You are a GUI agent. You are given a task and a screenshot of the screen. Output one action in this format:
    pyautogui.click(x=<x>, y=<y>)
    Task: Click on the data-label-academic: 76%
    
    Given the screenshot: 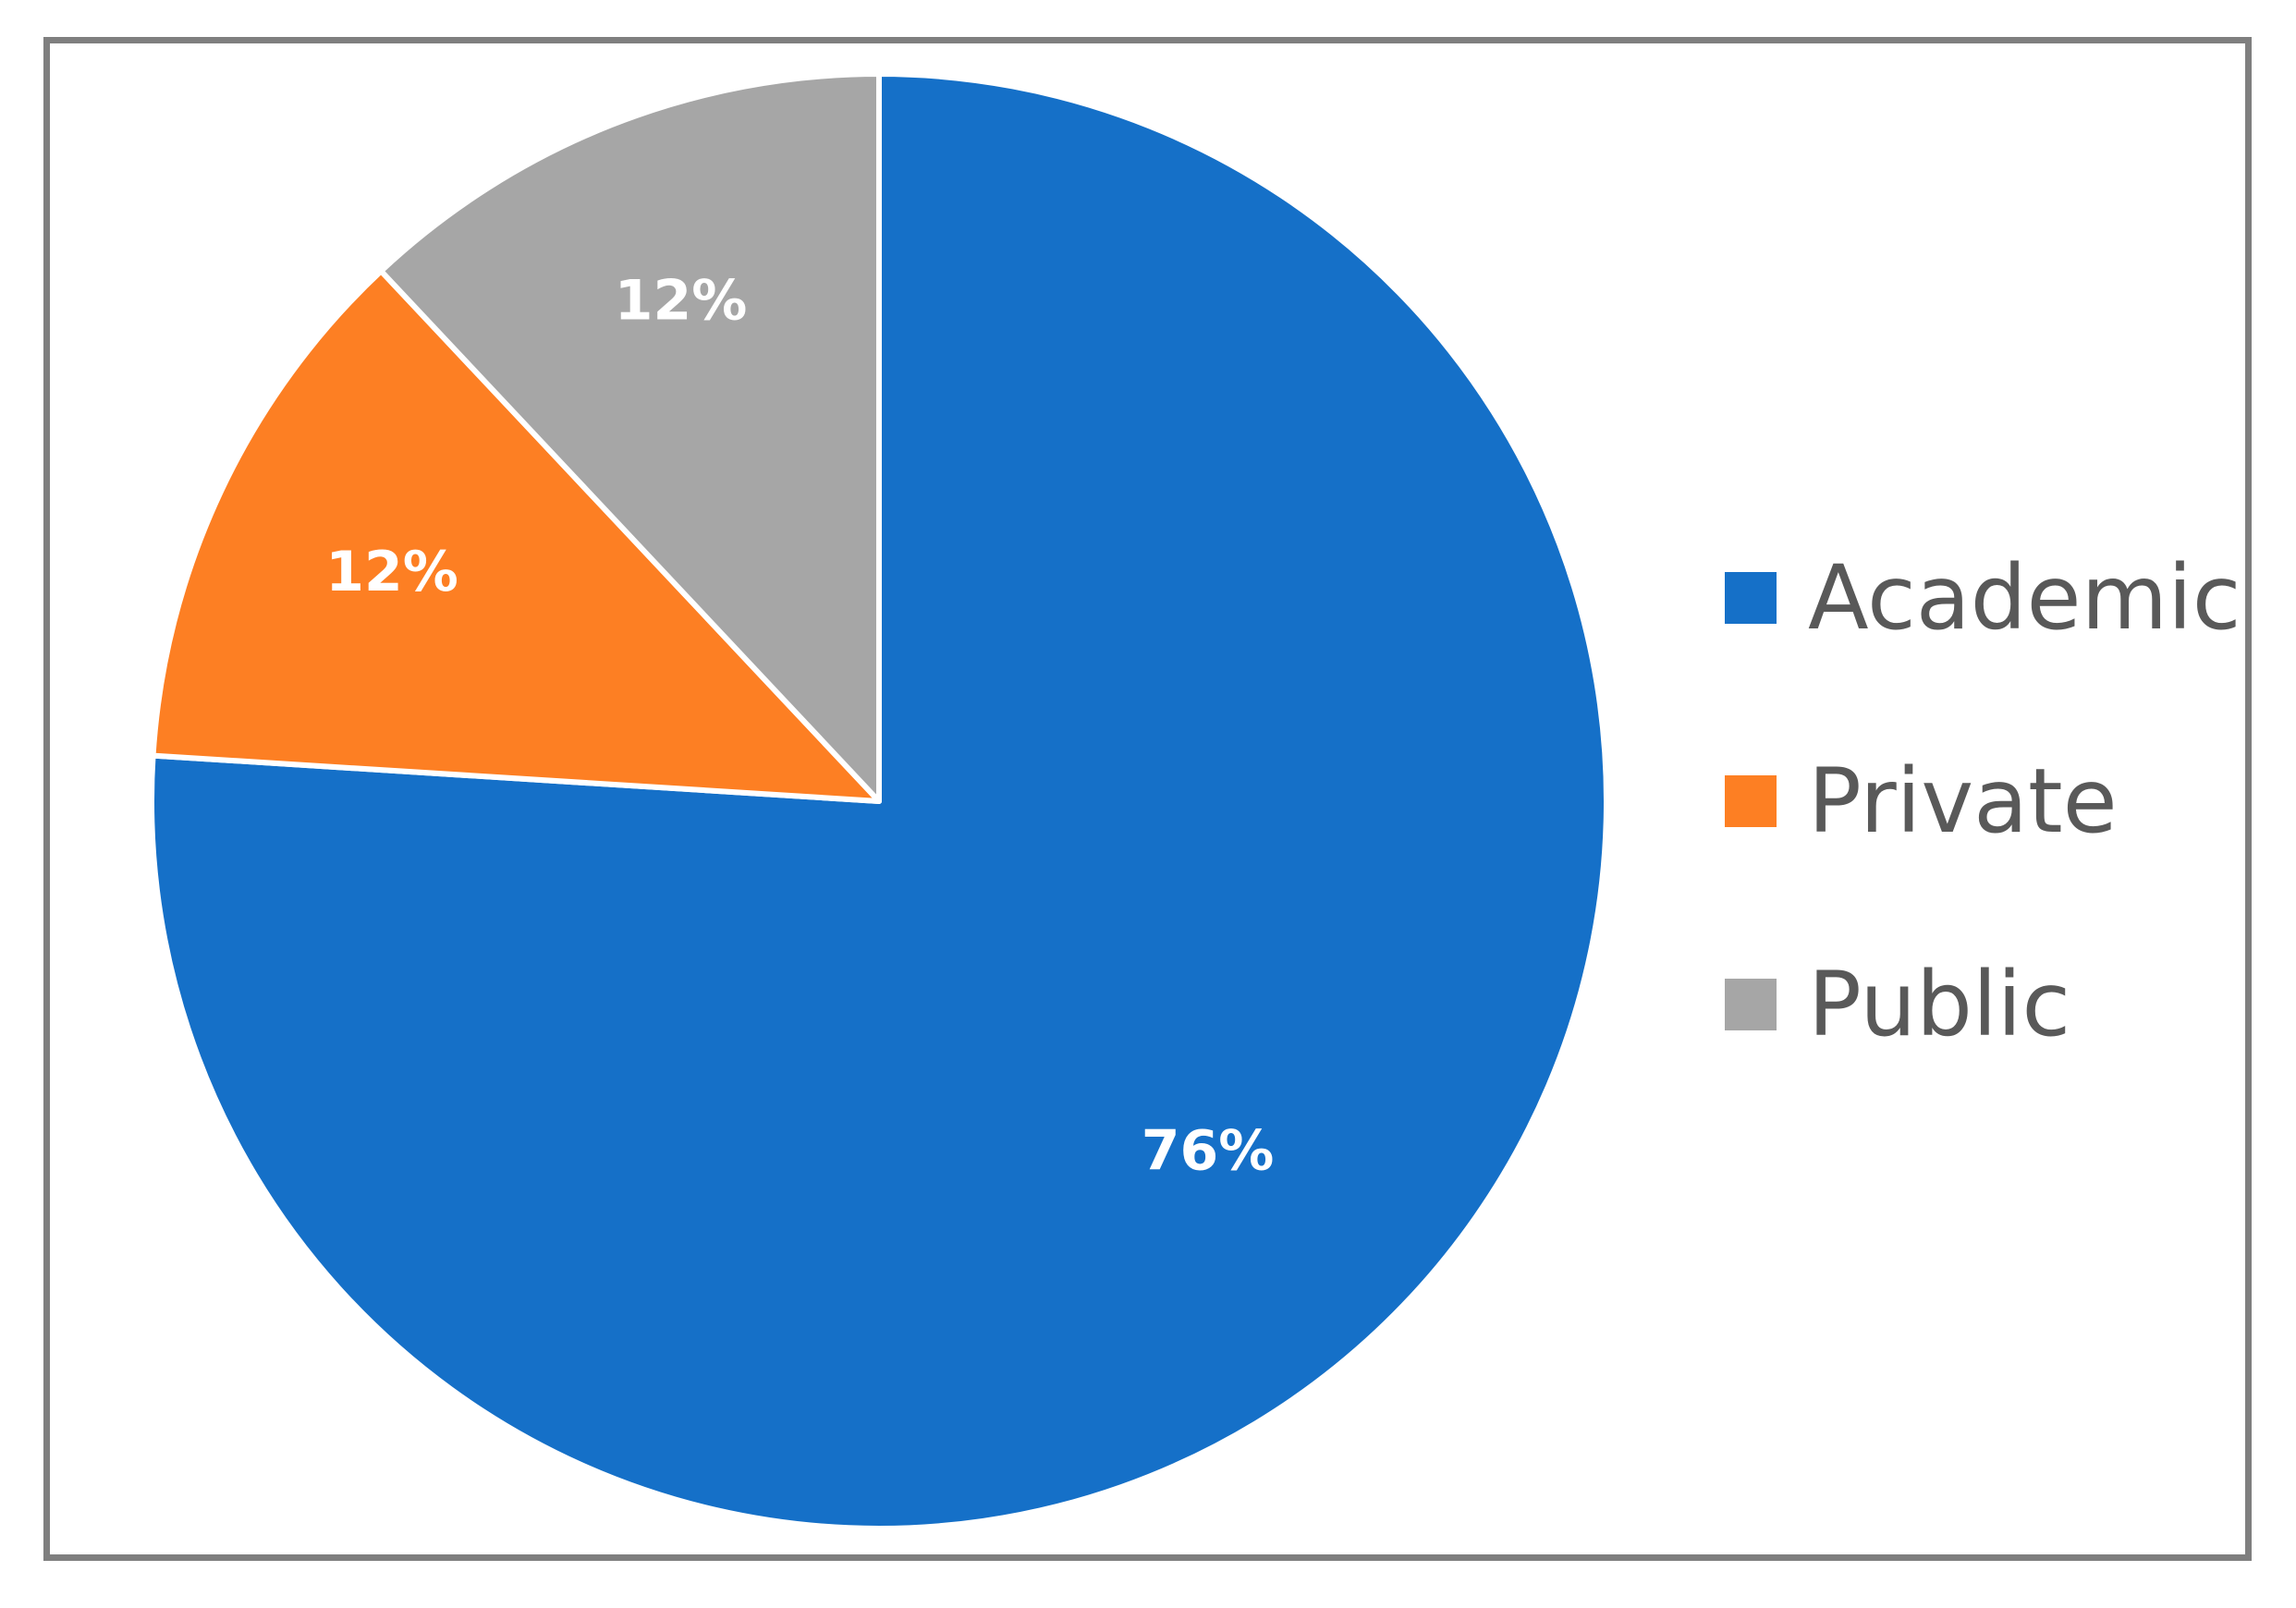 What is the action you would take?
    pyautogui.click(x=1209, y=1151)
    